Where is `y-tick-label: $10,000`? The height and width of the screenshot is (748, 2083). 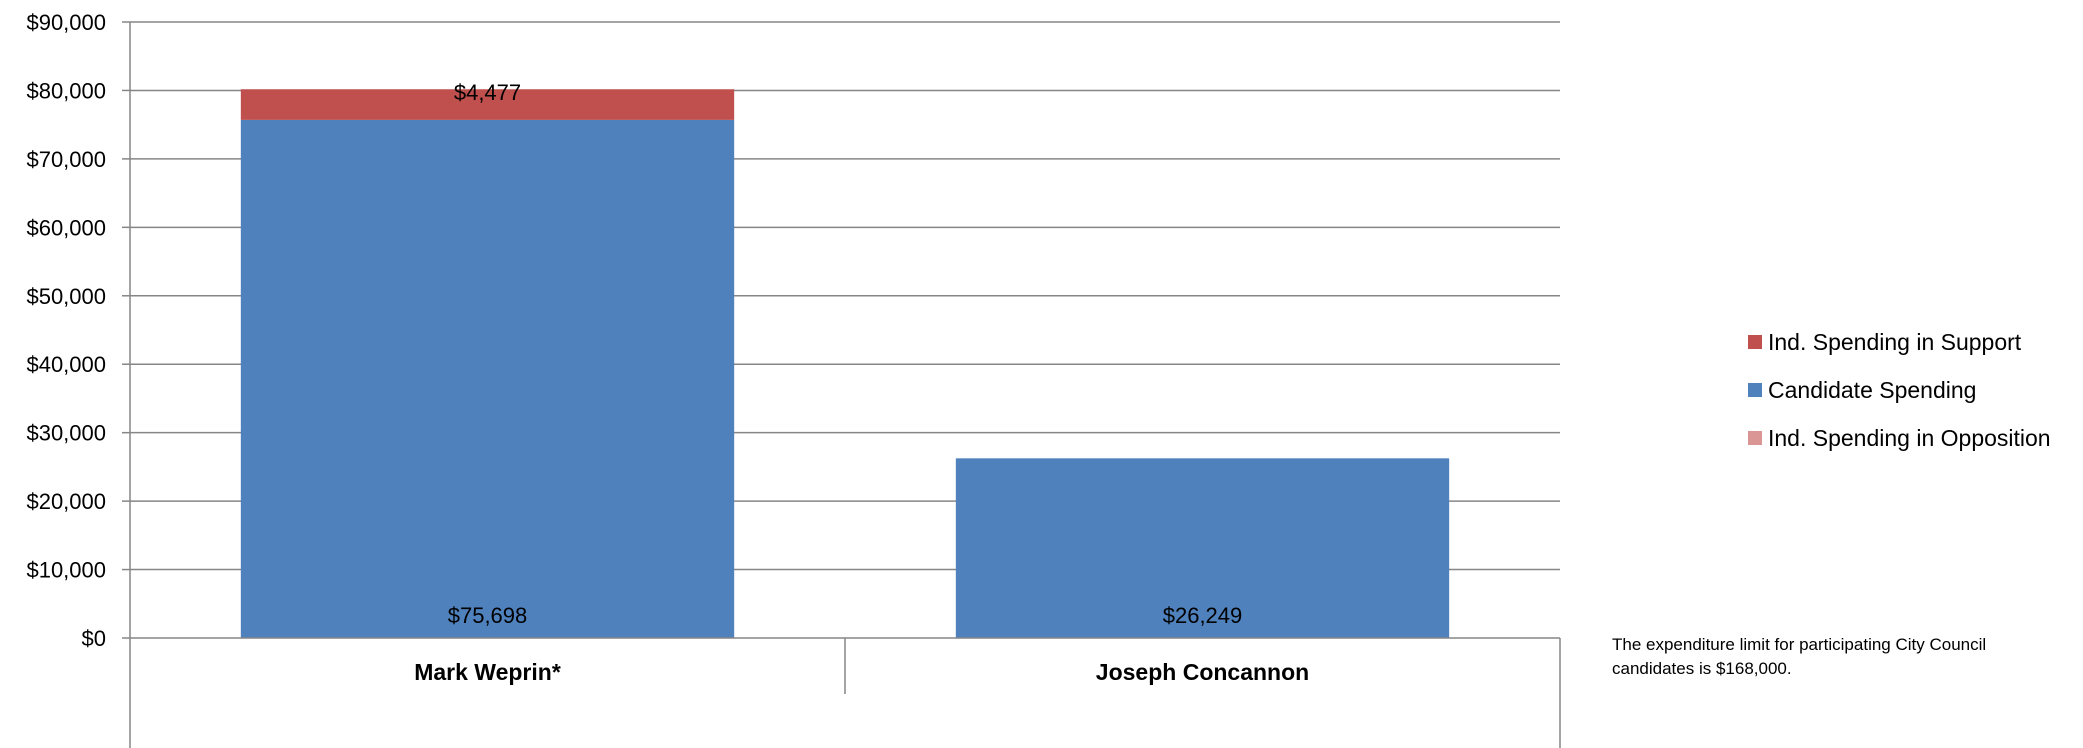 y-tick-label: $10,000 is located at coordinates (66, 570).